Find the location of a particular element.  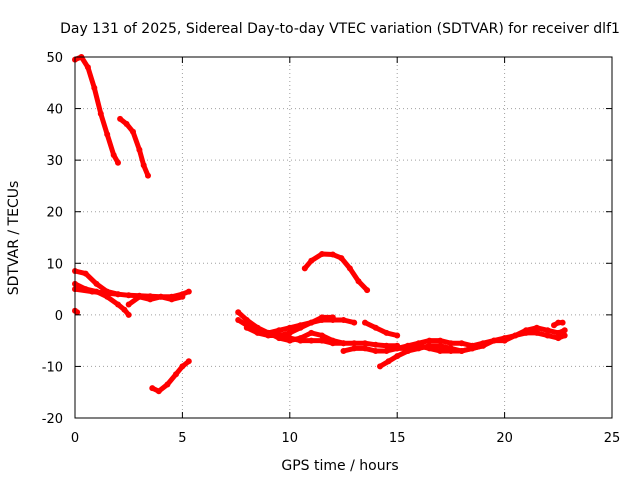

x-axis-label: GPS time / hours is located at coordinates (339, 466).